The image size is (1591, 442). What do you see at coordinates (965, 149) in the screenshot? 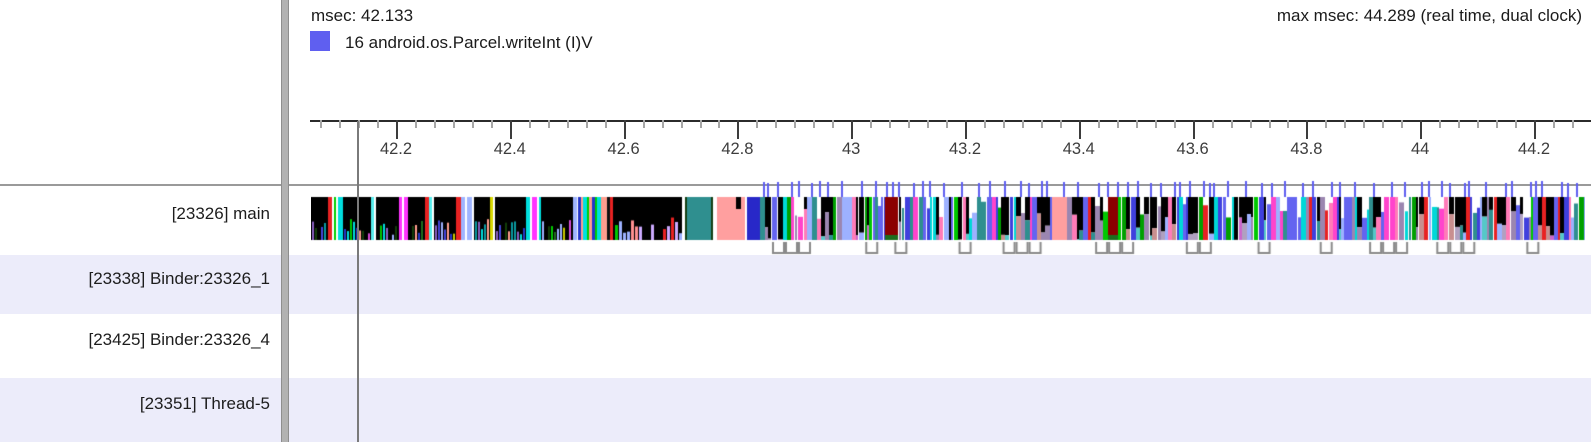
I see `ruler-tick-label: 43.2` at bounding box center [965, 149].